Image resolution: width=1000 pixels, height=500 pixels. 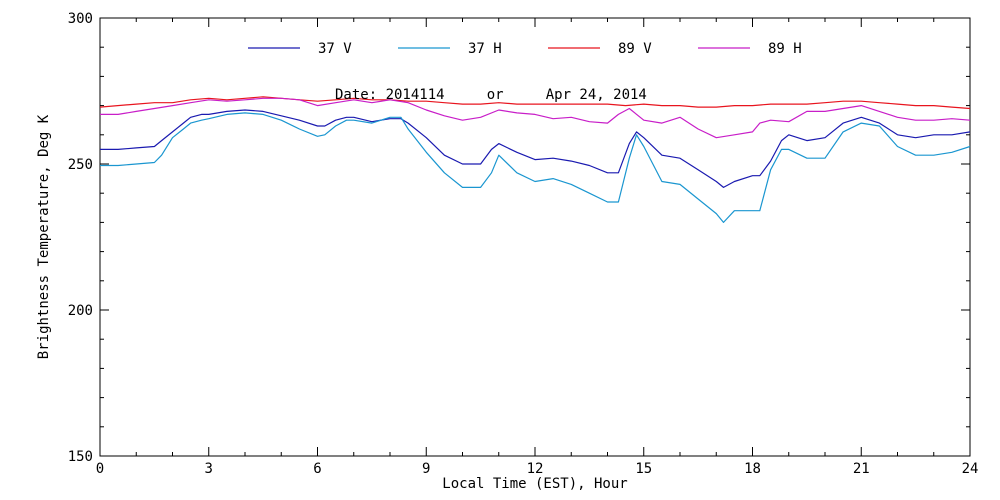 I want to click on legend: 37 V 37 H 89 V 89 H, so click(x=525, y=49).